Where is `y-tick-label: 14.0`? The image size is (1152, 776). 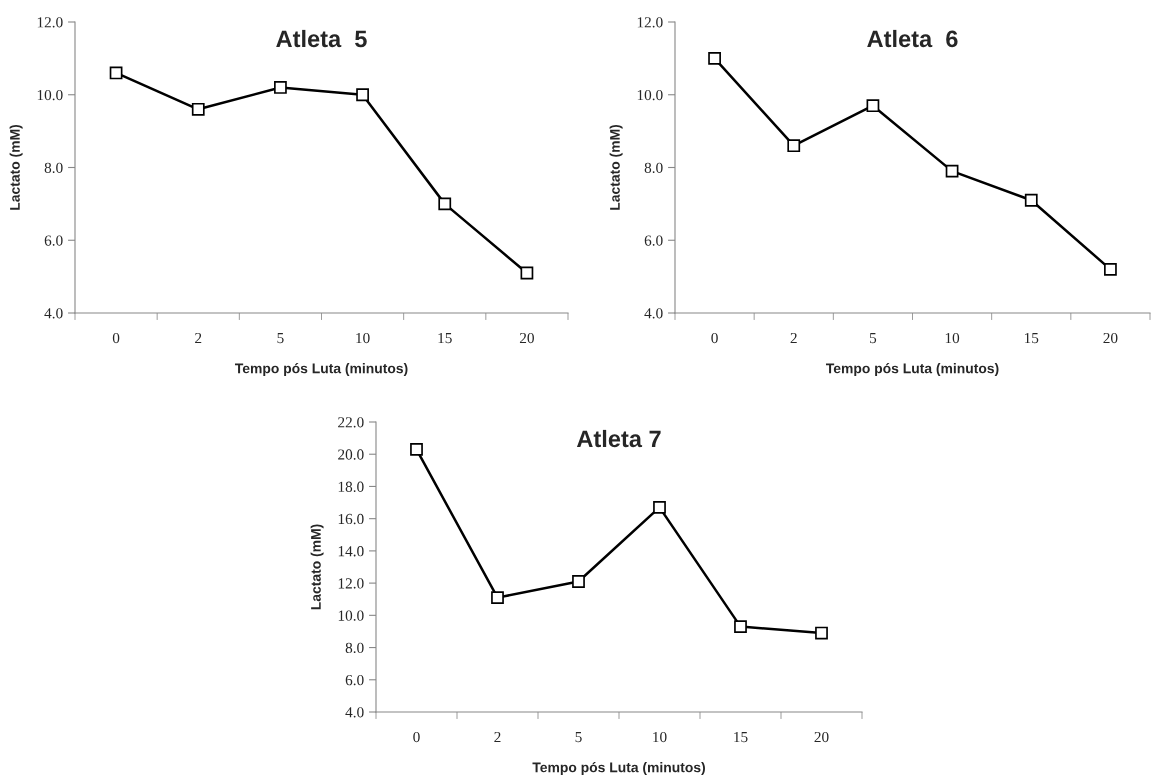
y-tick-label: 14.0 is located at coordinates (351, 551).